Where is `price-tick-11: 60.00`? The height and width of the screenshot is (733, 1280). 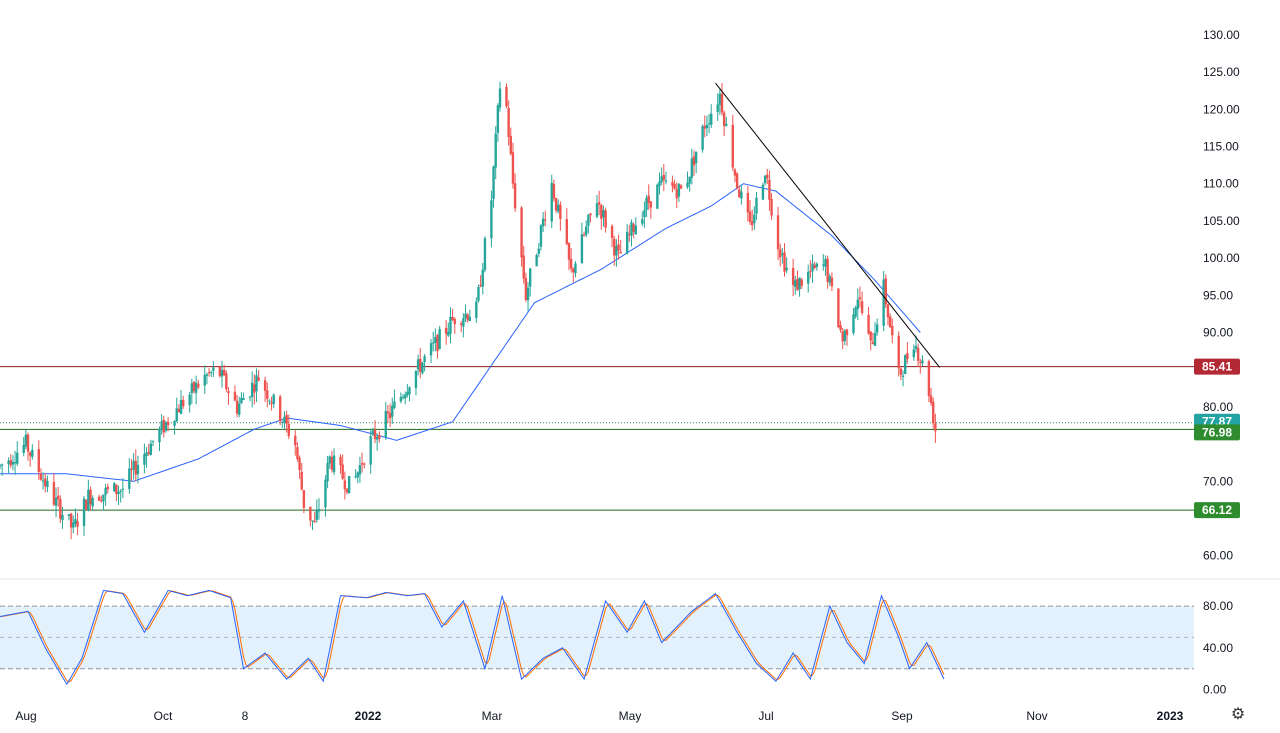 price-tick-11: 60.00 is located at coordinates (1218, 556).